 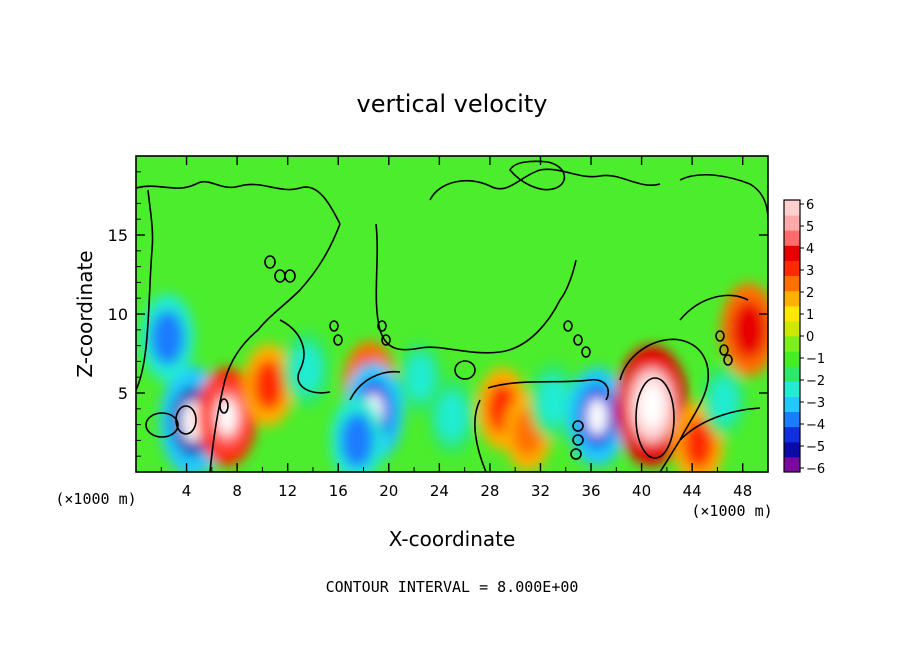 I want to click on colorbar-tick-label: −4, so click(x=815, y=425).